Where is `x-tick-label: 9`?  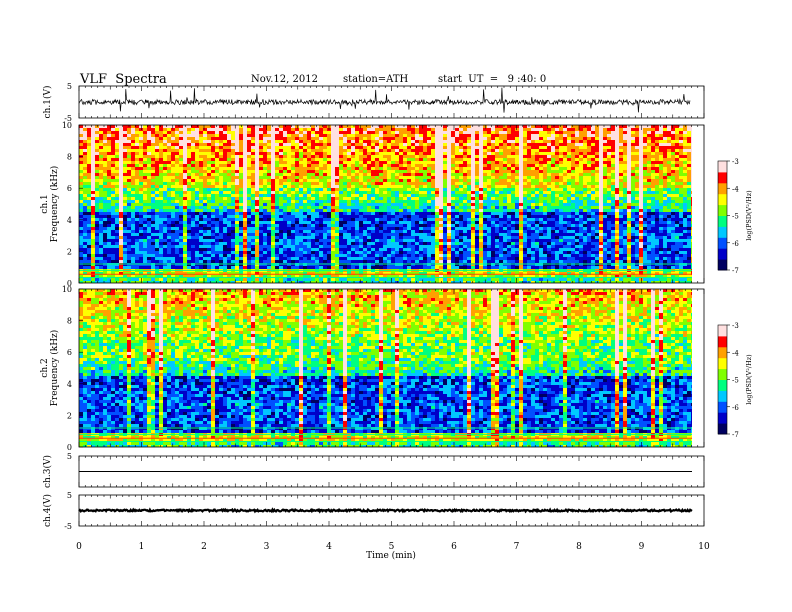 x-tick-label: 9 is located at coordinates (642, 547).